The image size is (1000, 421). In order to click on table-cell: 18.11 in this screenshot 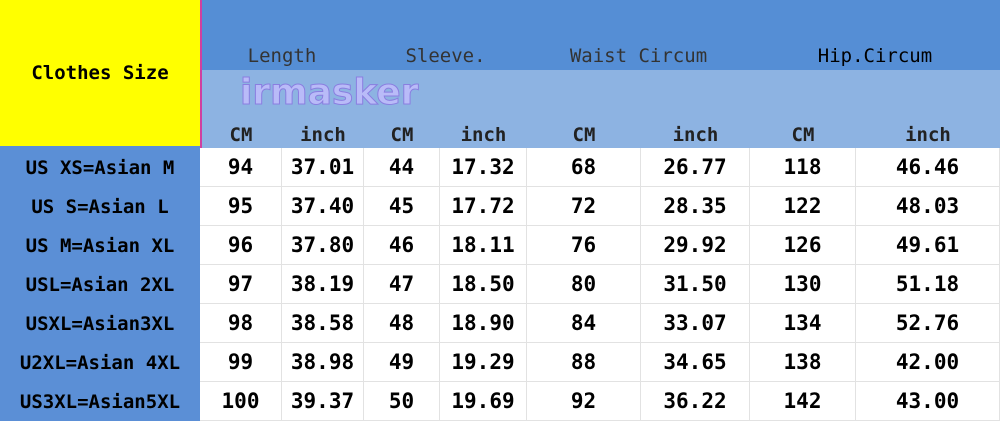, I will do `click(483, 245)`.